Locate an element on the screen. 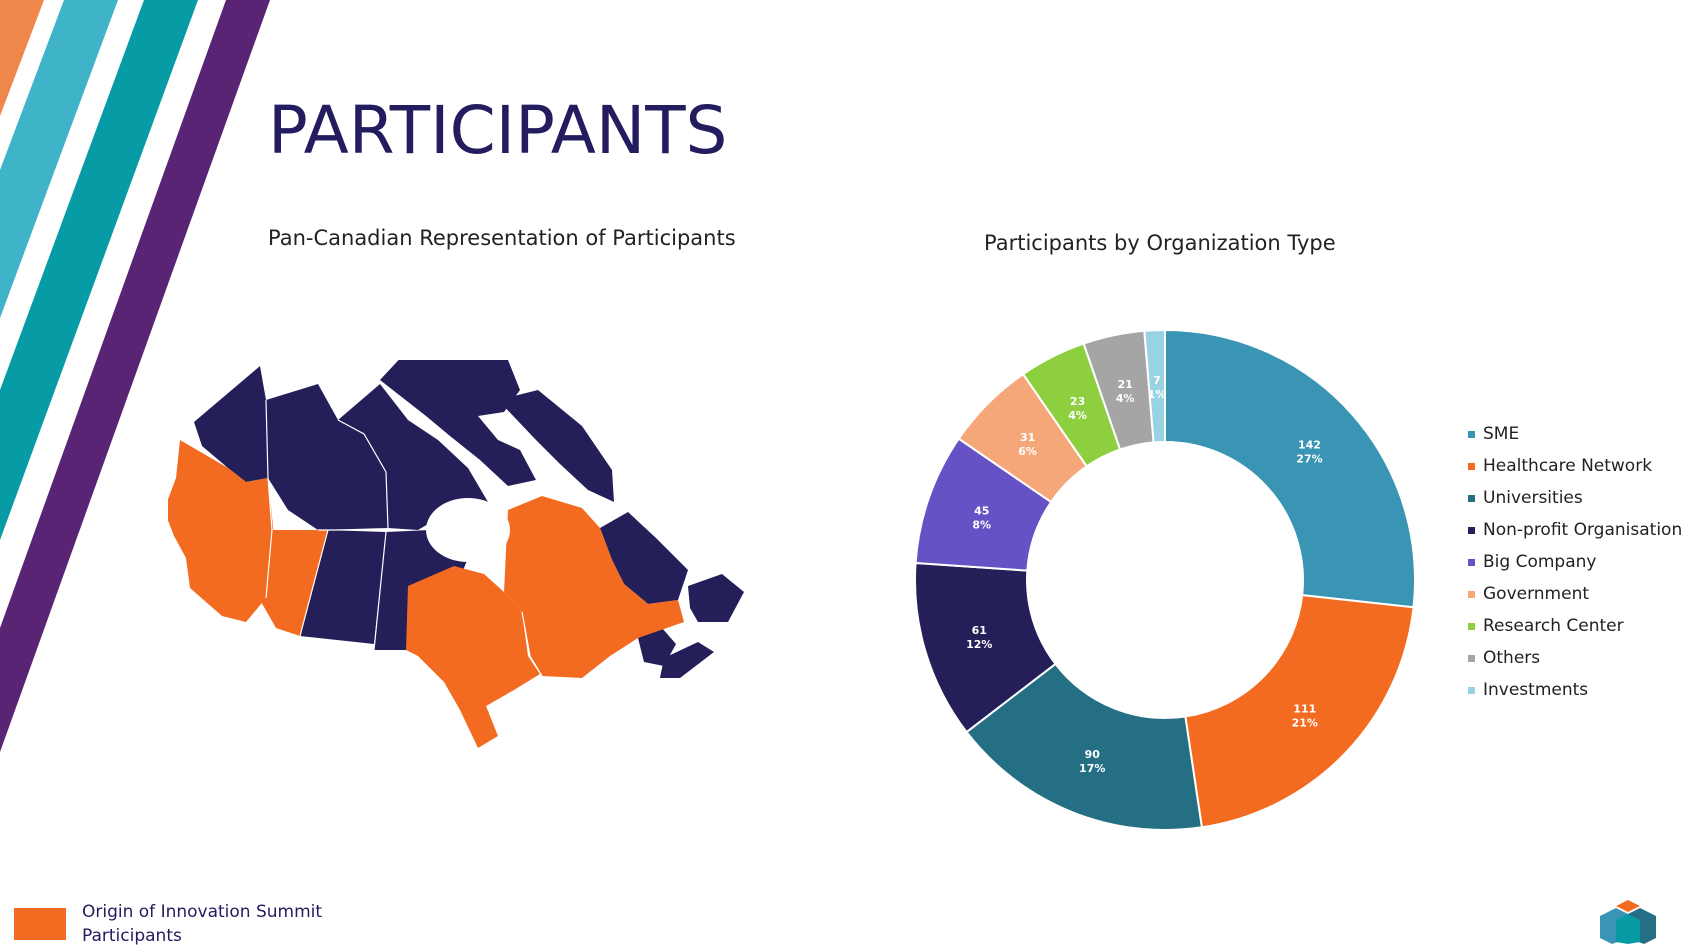 This screenshot has height=952, width=1693. legend-label: Investments is located at coordinates (1536, 690).